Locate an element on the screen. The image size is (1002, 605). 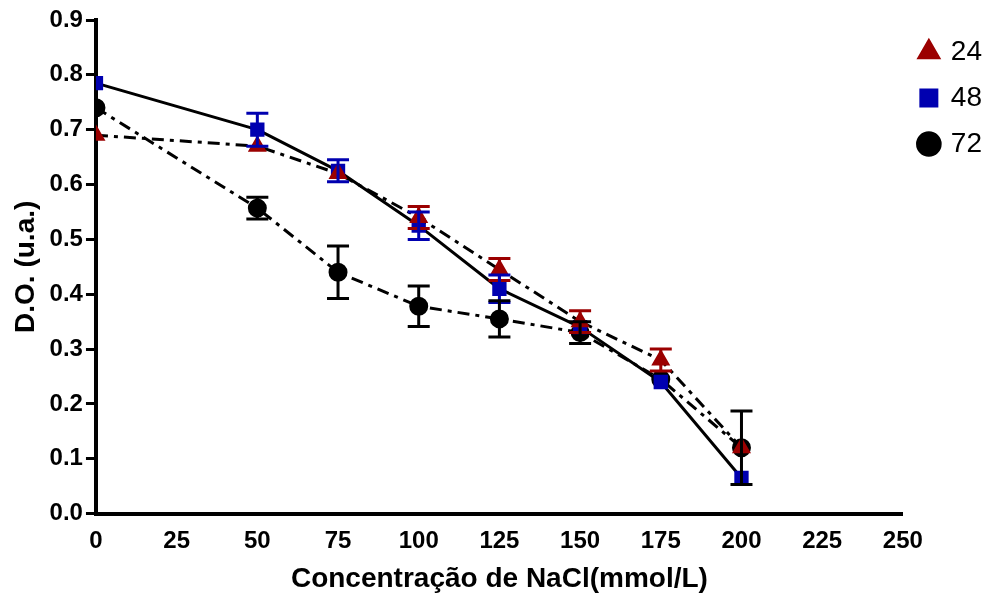
y-tick-label: 0.1 is located at coordinates (66, 457).